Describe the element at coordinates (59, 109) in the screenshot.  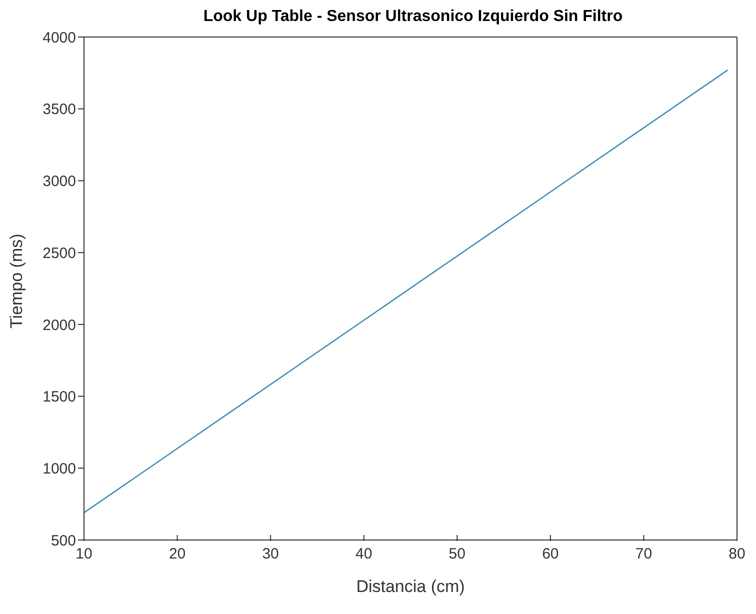
I see `y-tick-label: 3500` at that location.